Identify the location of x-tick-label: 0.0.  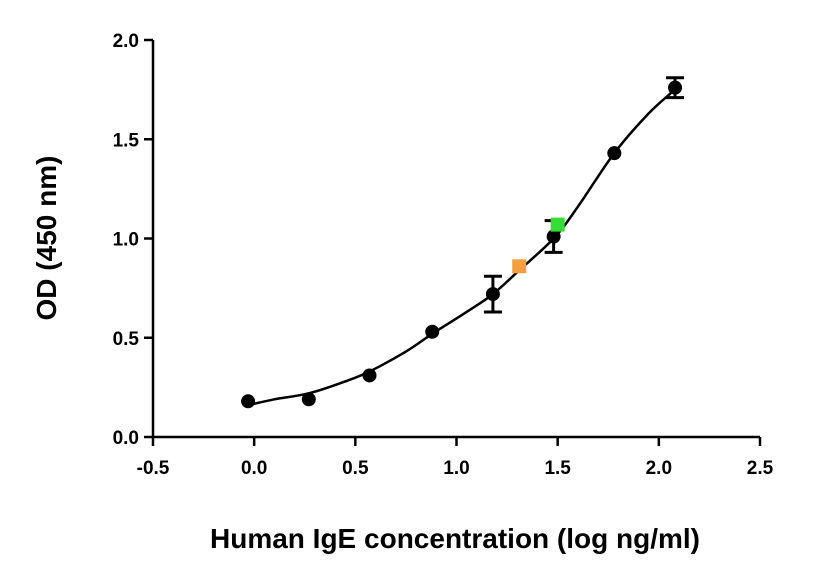
(254, 468).